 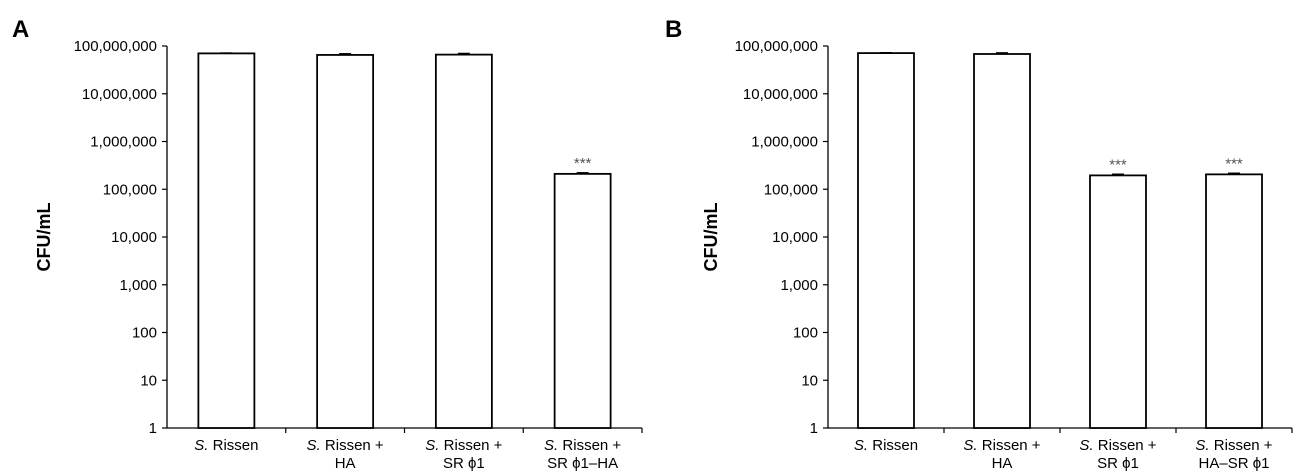 I want to click on x-tick-label-line2: HA–SR ϕ1, so click(x=1234, y=463).